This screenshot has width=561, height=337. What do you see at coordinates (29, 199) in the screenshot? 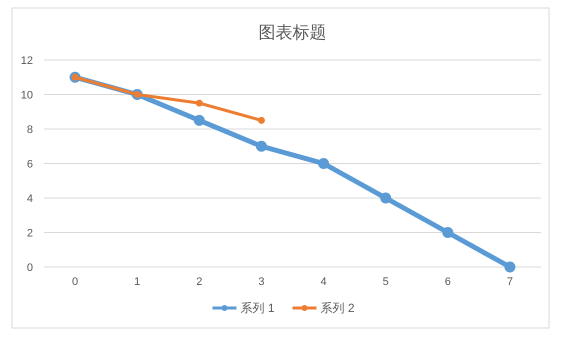
I see `y-tick-label: 4` at bounding box center [29, 199].